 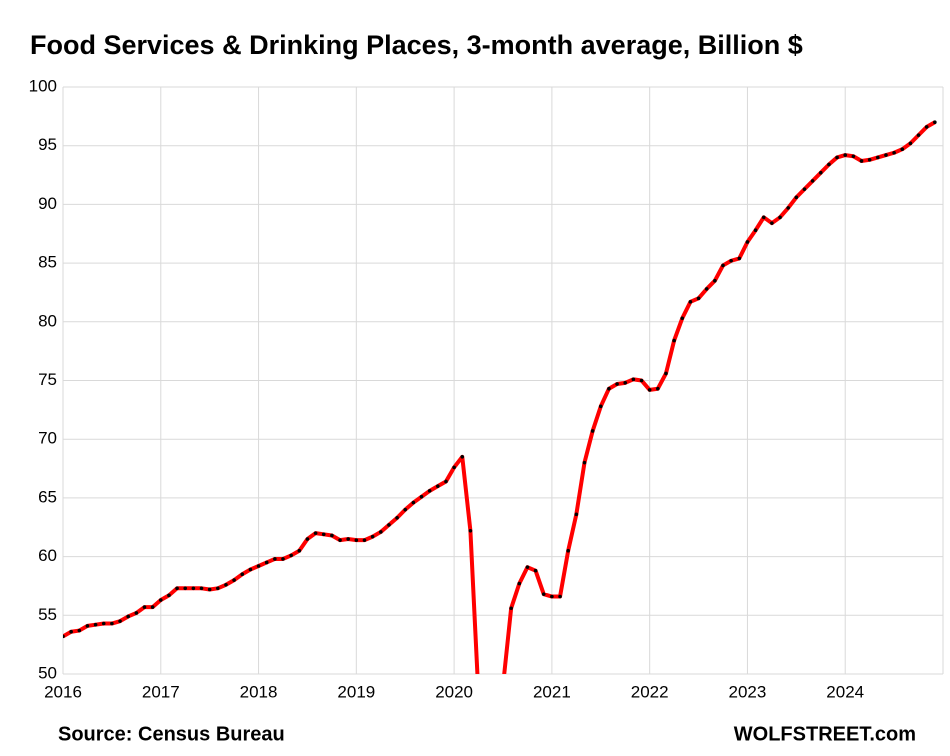 What do you see at coordinates (47, 555) in the screenshot?
I see `y-tick-label: 60` at bounding box center [47, 555].